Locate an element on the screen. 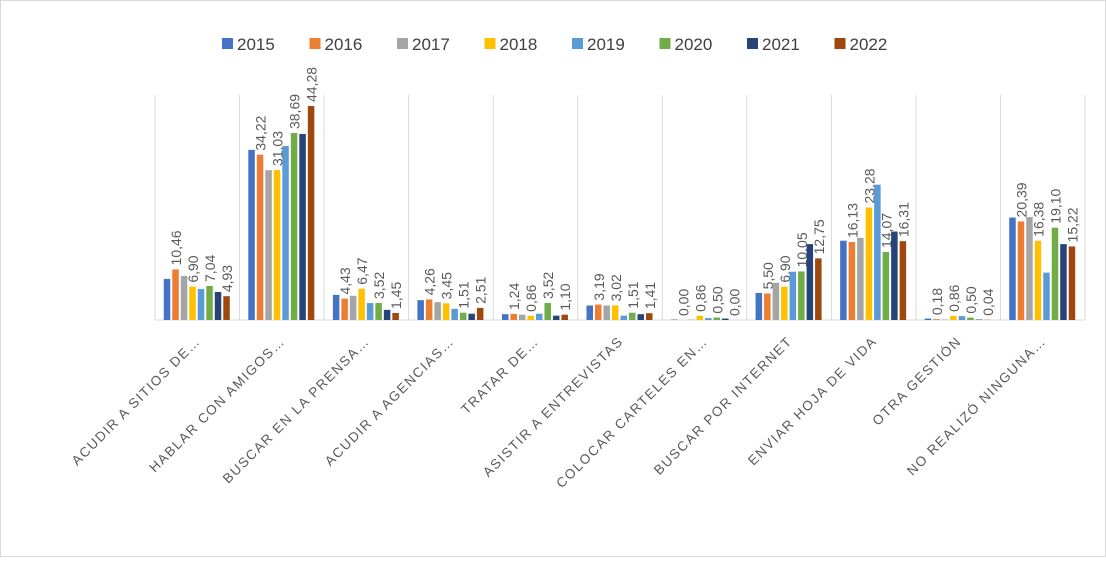 Image resolution: width=1106 pixels, height=562 pixels. value-label: 1,10 is located at coordinates (565, 296).